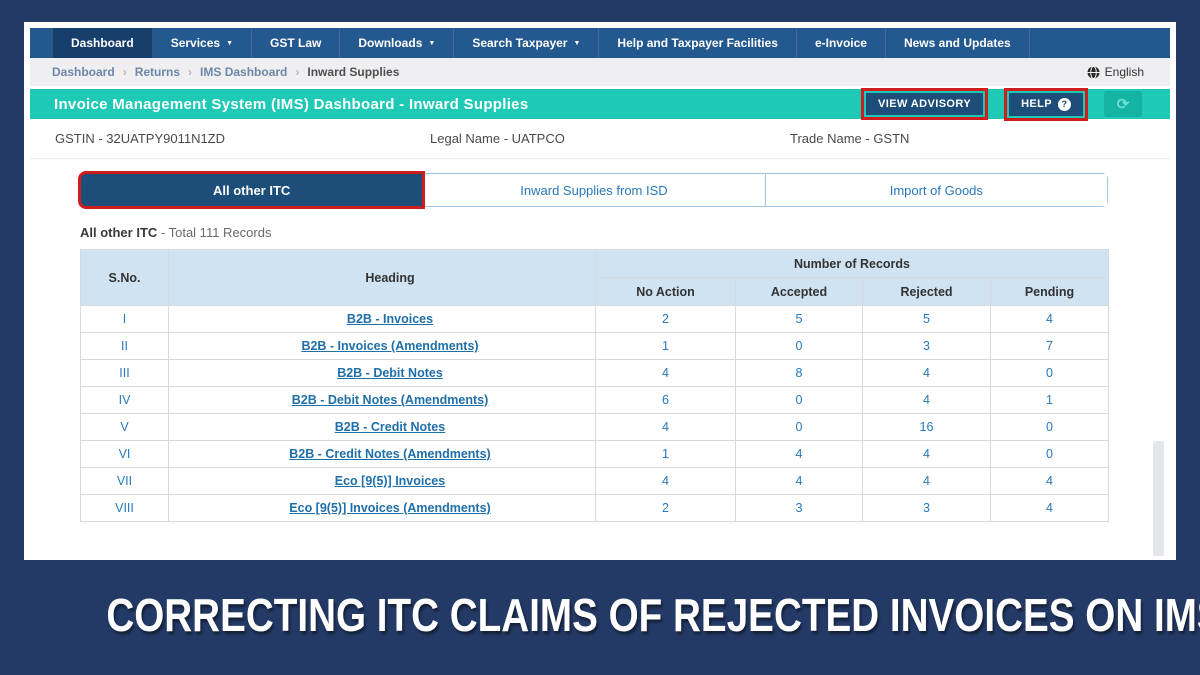 This screenshot has width=1200, height=675. I want to click on tab-import-of-goods: Import of Goods, so click(935, 190).